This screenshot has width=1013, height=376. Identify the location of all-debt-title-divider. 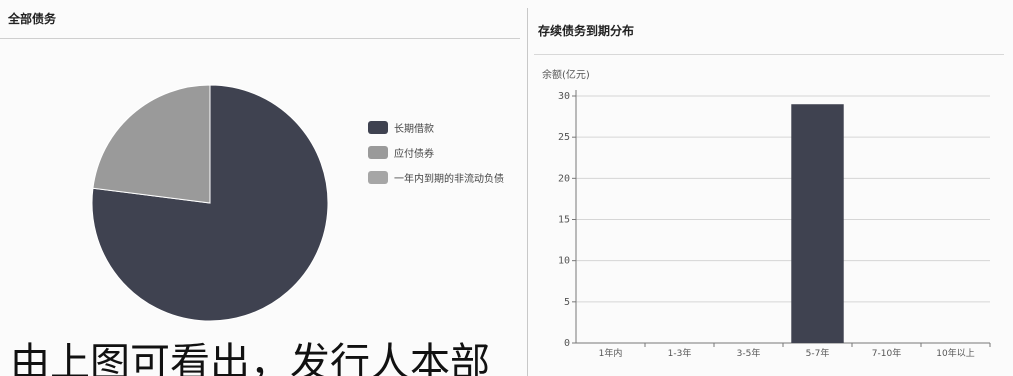
(260, 38).